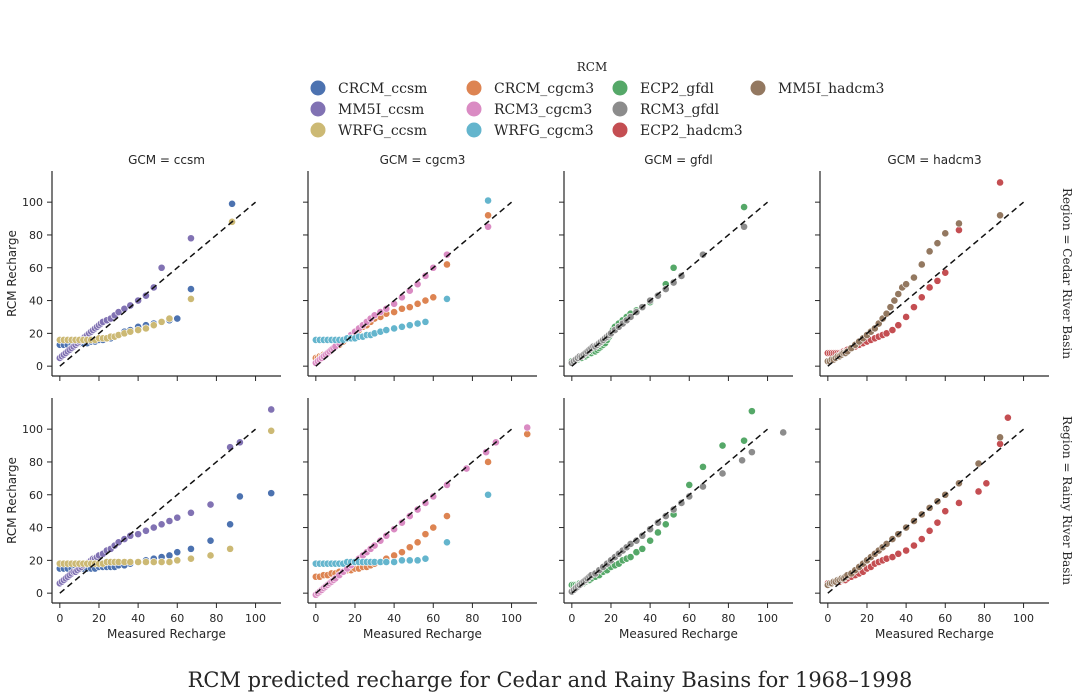 Image resolution: width=1075 pixels, height=696 pixels. I want to click on panel-r1-c2: 0 20 40 60 80 100 Measured Recharge, so click(676, 519).